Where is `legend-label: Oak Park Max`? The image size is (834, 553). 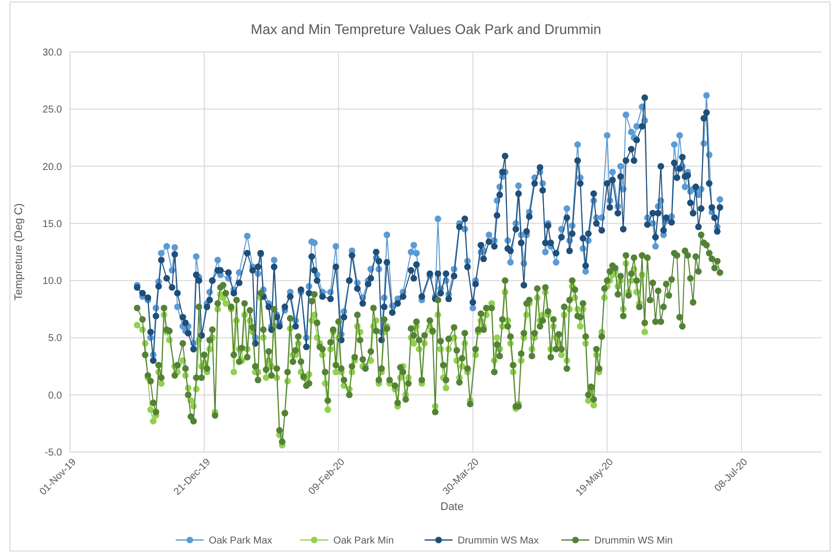 legend-label: Oak Park Max is located at coordinates (240, 541).